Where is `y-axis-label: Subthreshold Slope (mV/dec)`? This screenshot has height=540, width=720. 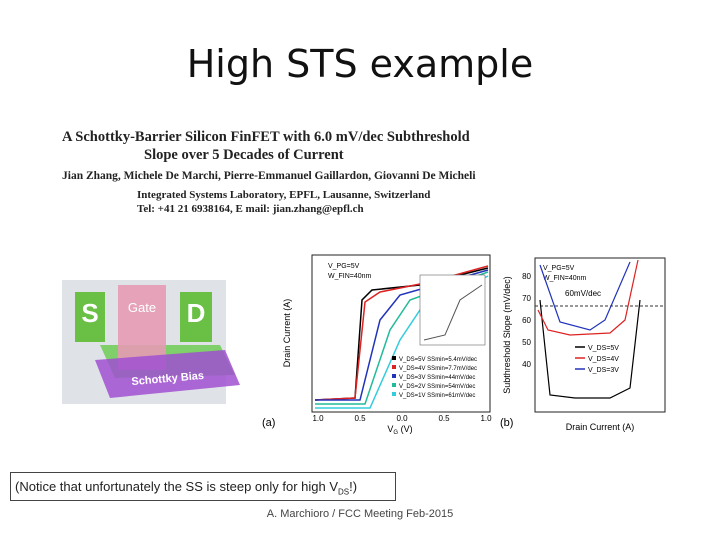 y-axis-label: Subthreshold Slope (mV/dec) is located at coordinates (507, 335).